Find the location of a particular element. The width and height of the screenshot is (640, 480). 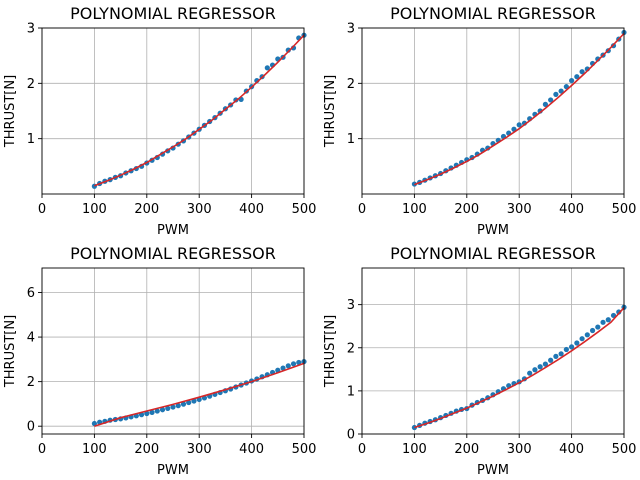

y-tick-label: 4 is located at coordinates (31, 338).